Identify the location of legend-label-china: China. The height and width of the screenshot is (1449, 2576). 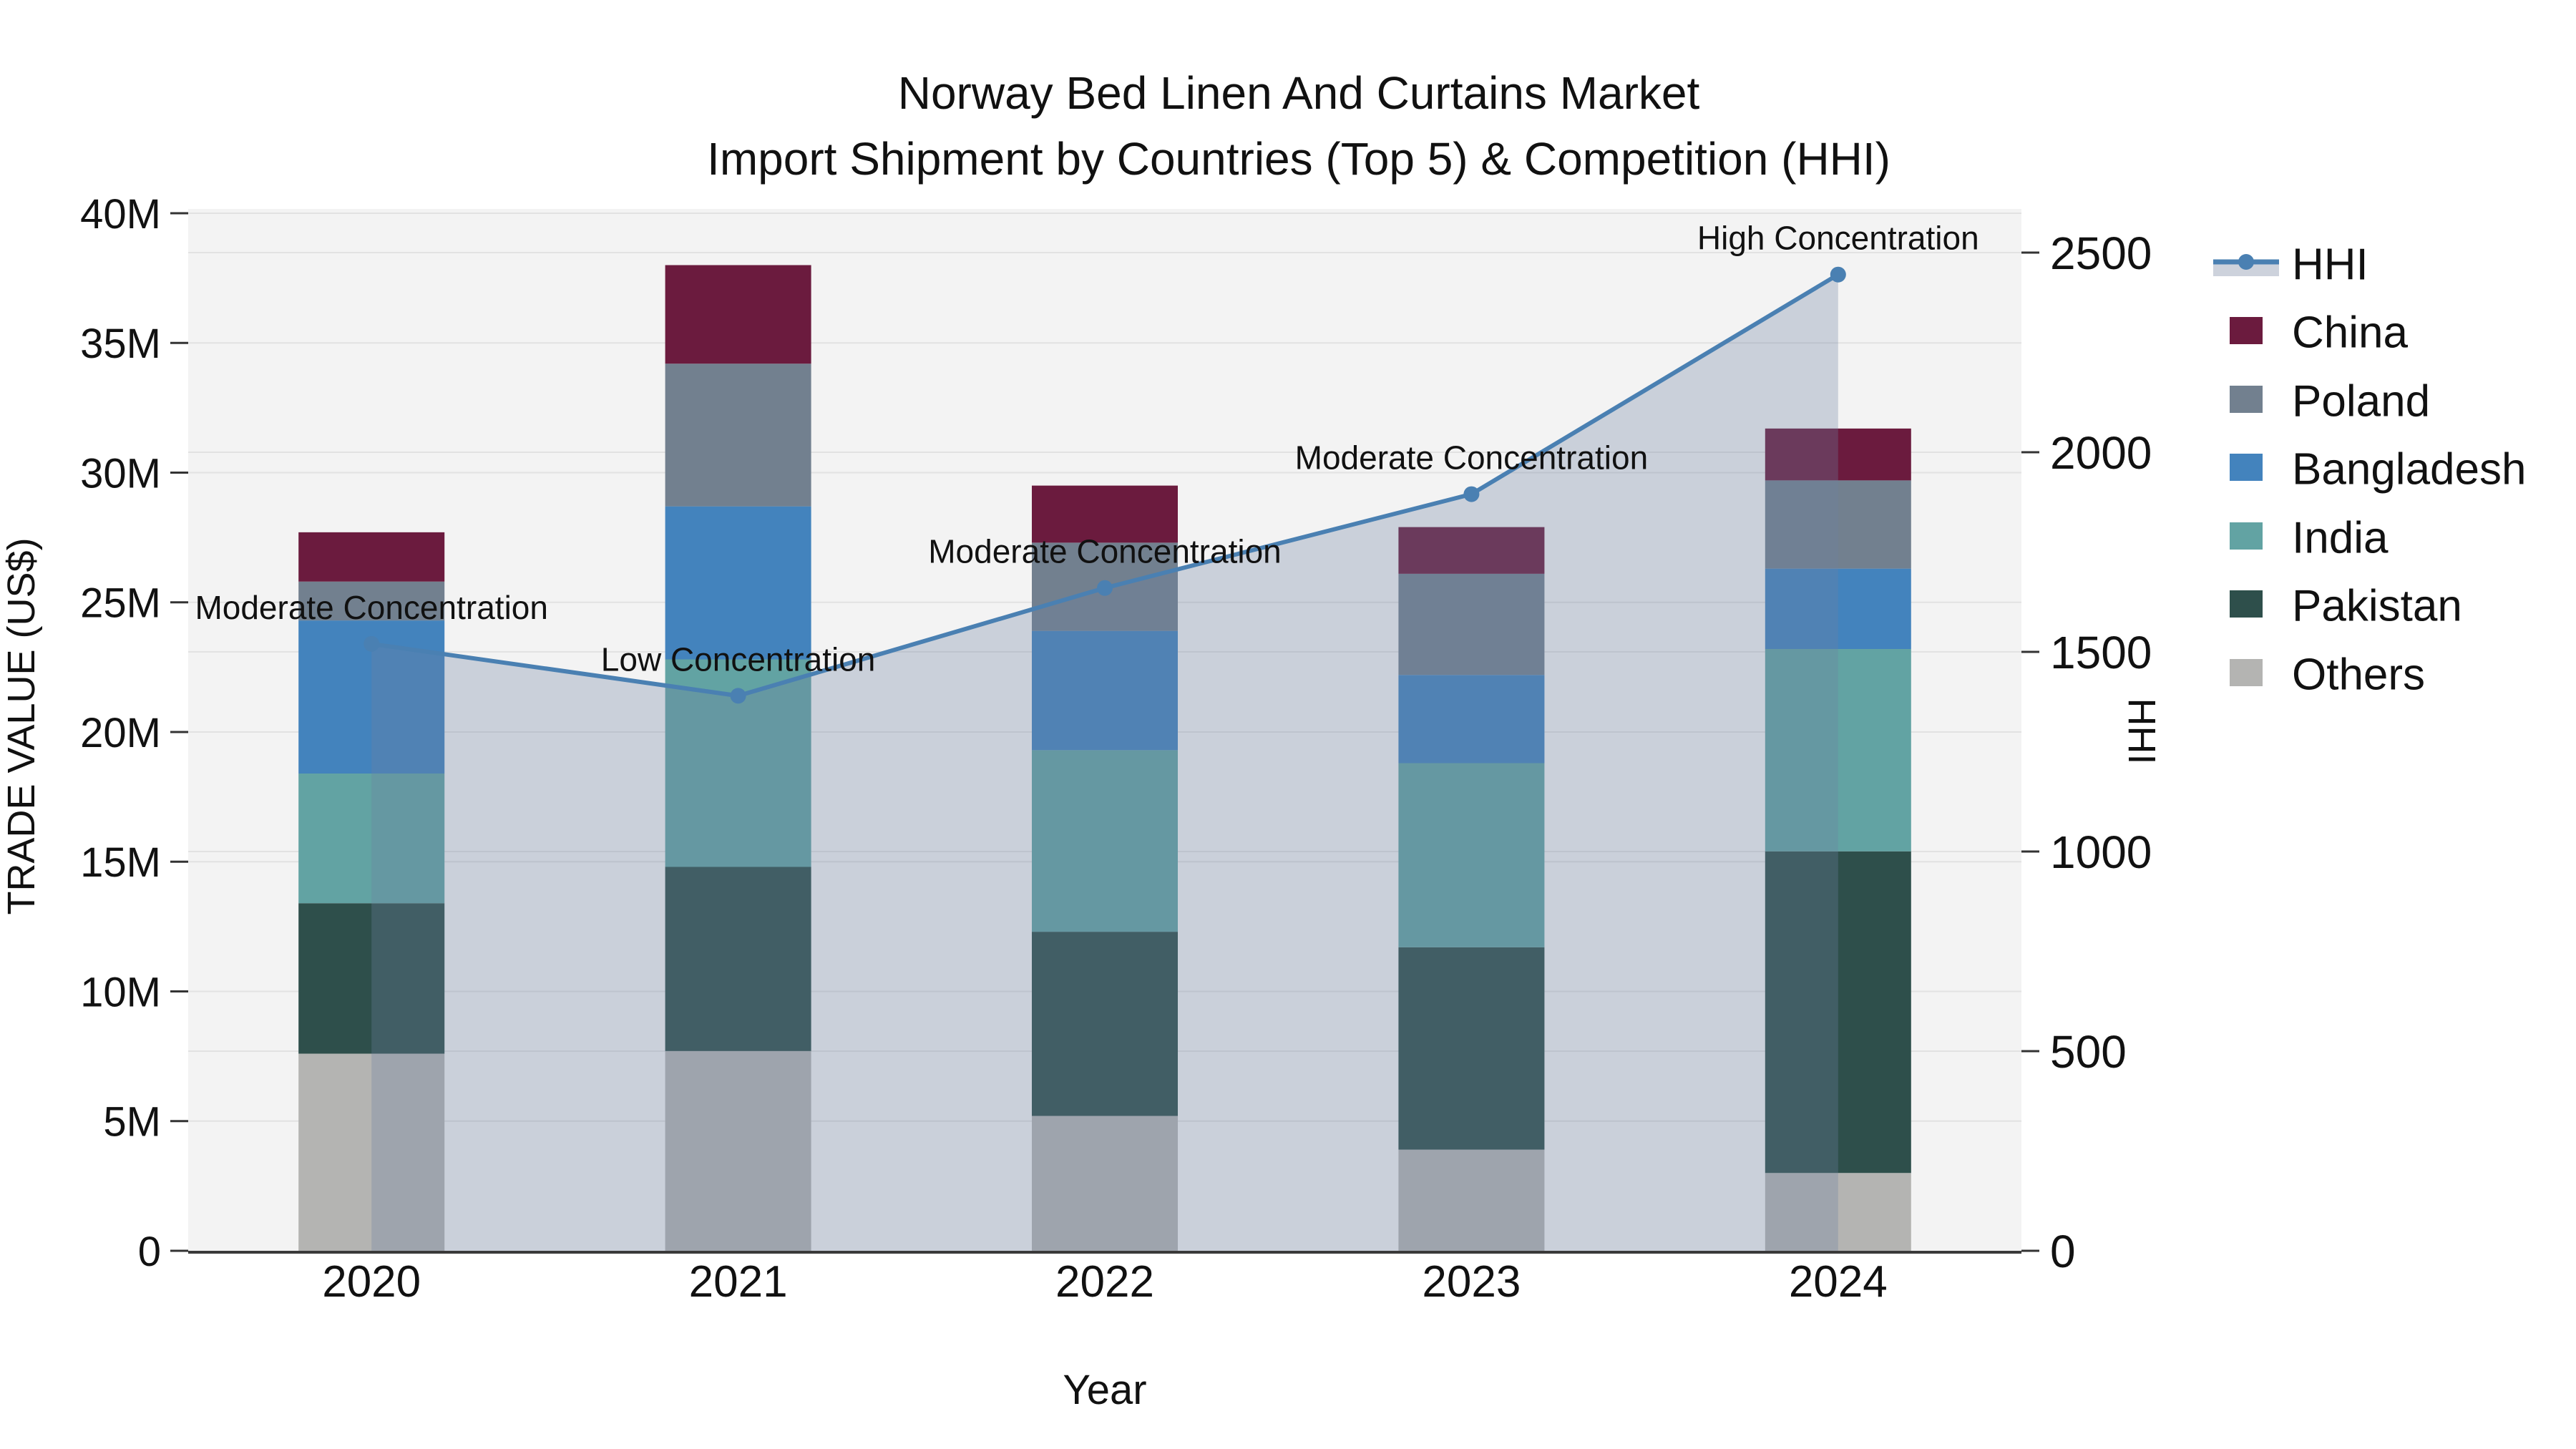
(2350, 332).